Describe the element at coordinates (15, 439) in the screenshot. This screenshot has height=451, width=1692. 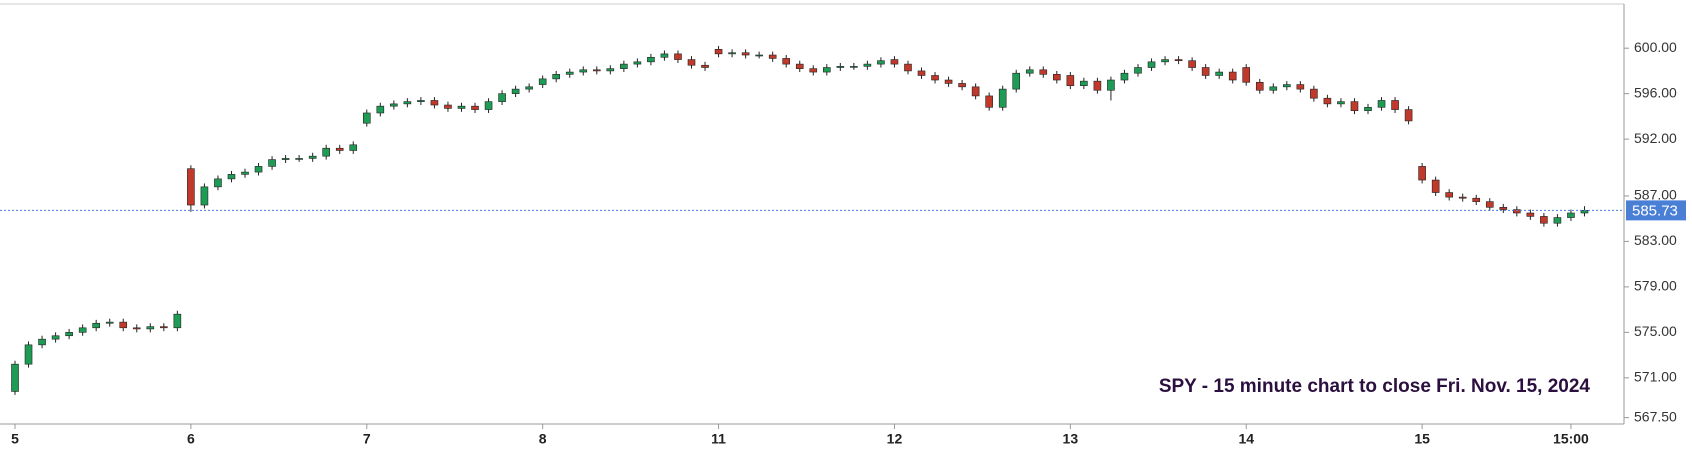
I see `x-tick-label: 5` at that location.